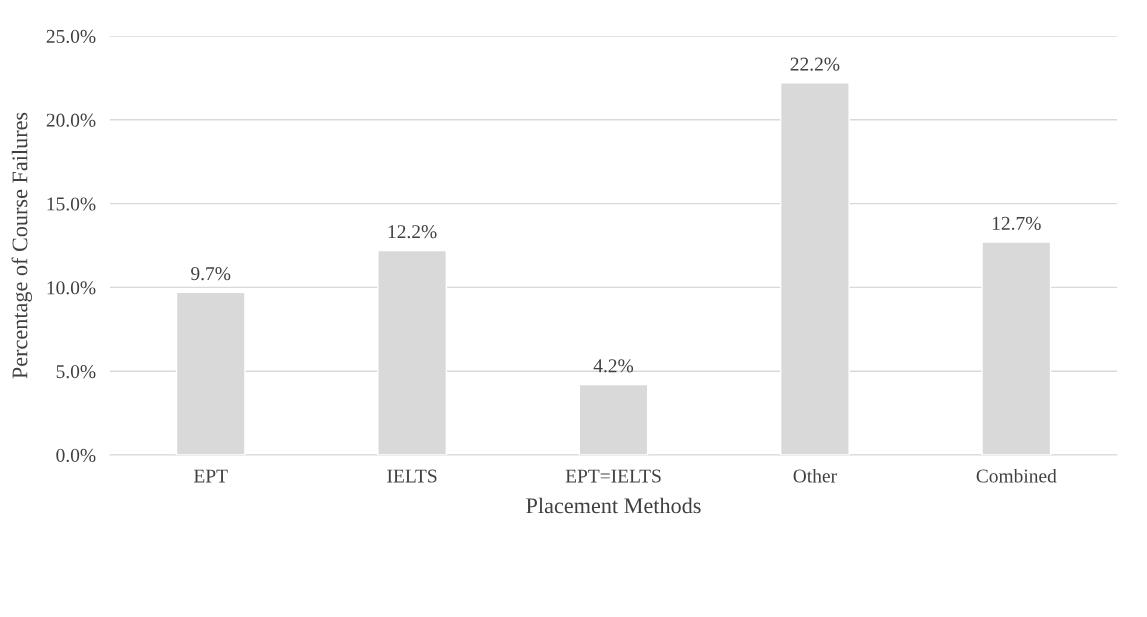 The width and height of the screenshot is (1147, 617). Describe the element at coordinates (211, 274) in the screenshot. I see `data-label: 9.7%` at that location.